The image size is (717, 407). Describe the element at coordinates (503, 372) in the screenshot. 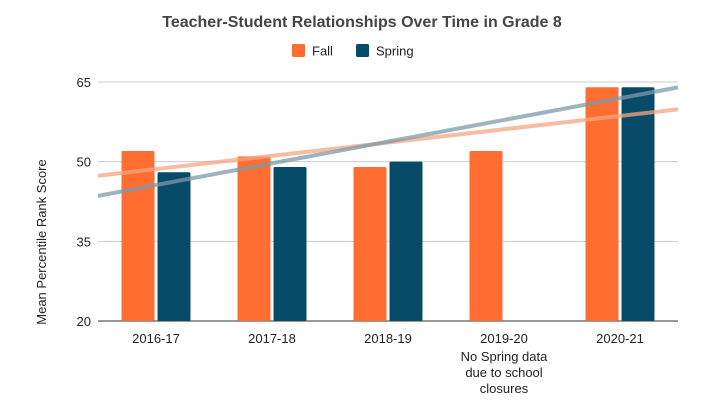

I see `x-tick-note-line: due to school` at that location.